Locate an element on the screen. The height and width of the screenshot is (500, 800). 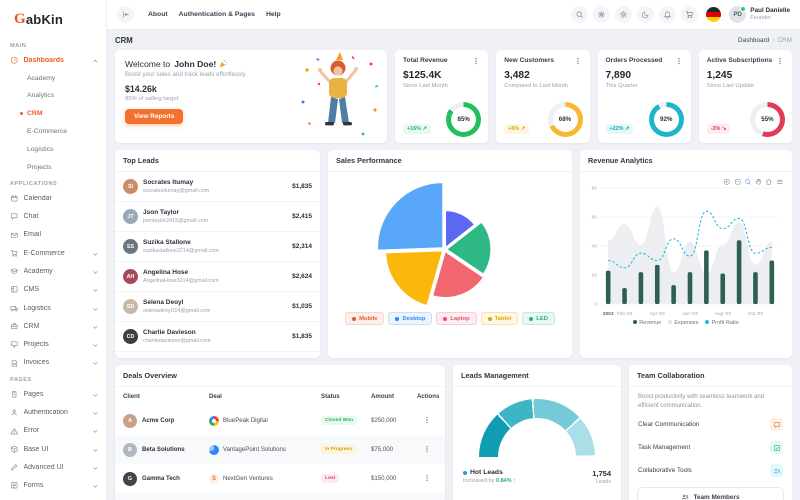
zoom-out-icon is located at coordinates (738, 182).